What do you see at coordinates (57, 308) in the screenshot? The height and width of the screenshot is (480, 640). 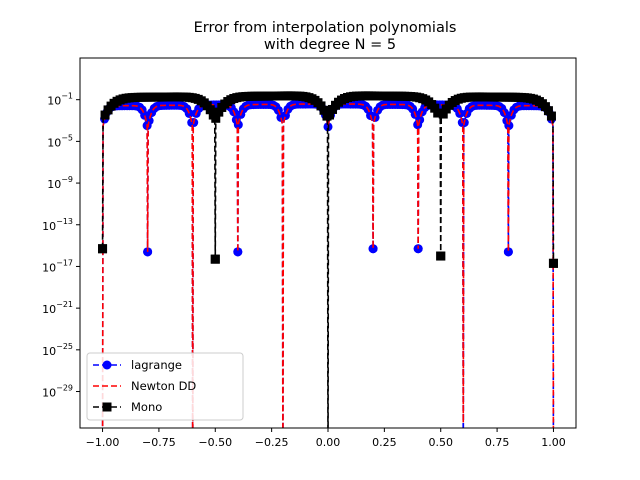 I see `y-tick-label: 10⁻²¹` at bounding box center [57, 308].